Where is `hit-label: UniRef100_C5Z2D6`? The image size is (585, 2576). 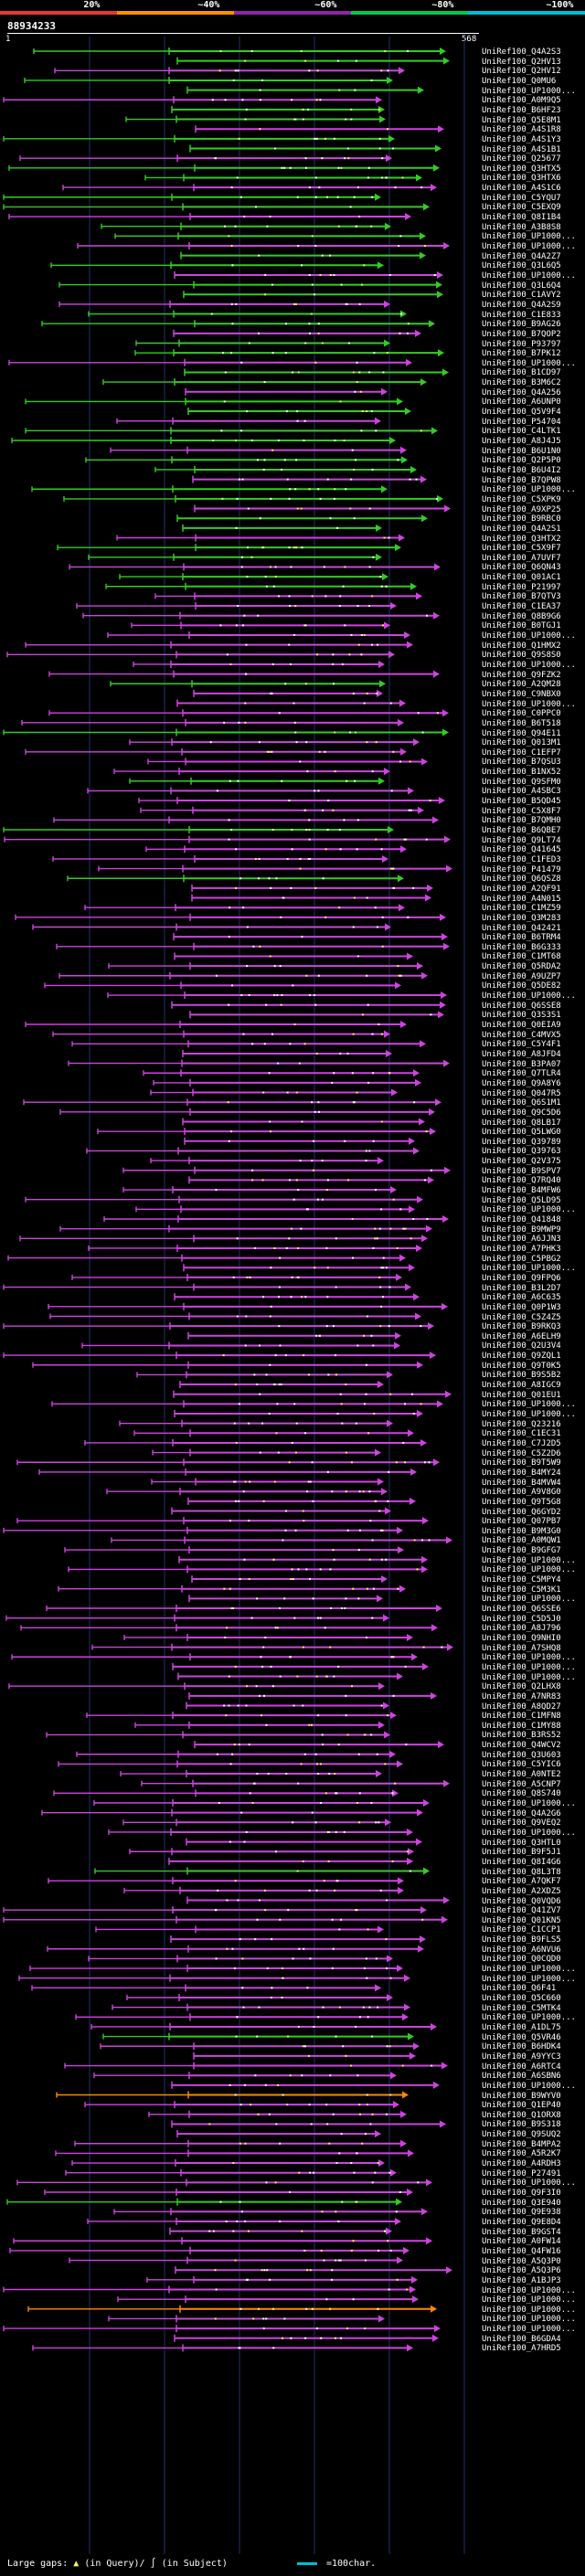 hit-label: UniRef100_C5Z2D6 is located at coordinates (521, 1453).